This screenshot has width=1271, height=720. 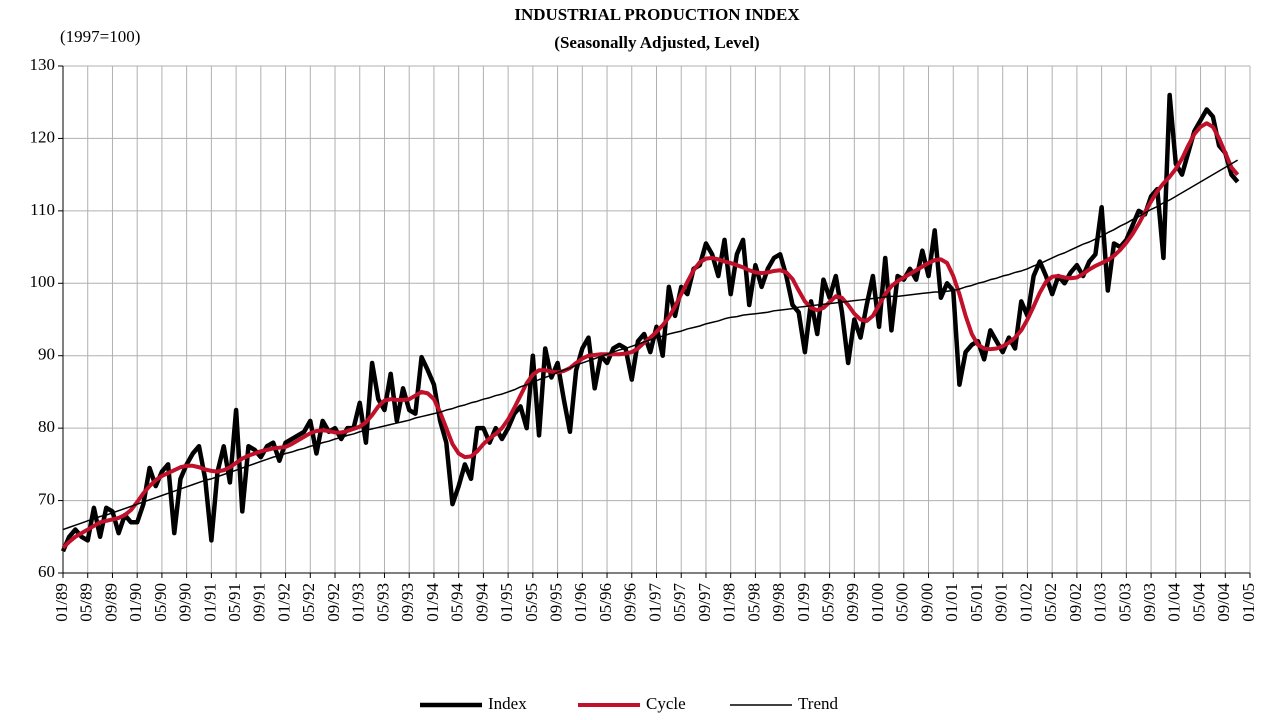 I want to click on x-tick-label: 01/00, so click(x=877, y=602).